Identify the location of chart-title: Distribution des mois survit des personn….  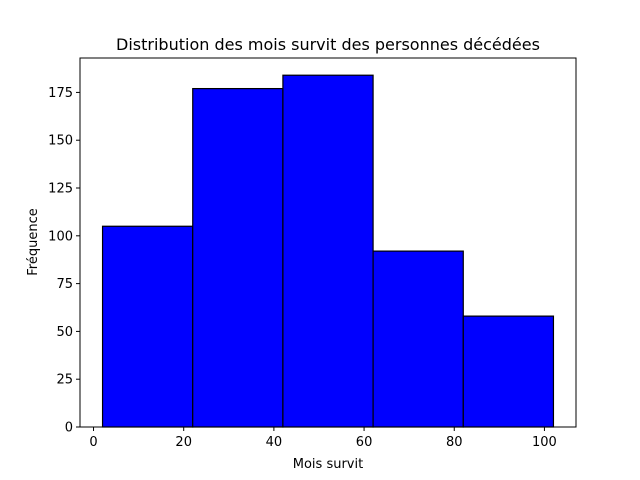
(328, 44).